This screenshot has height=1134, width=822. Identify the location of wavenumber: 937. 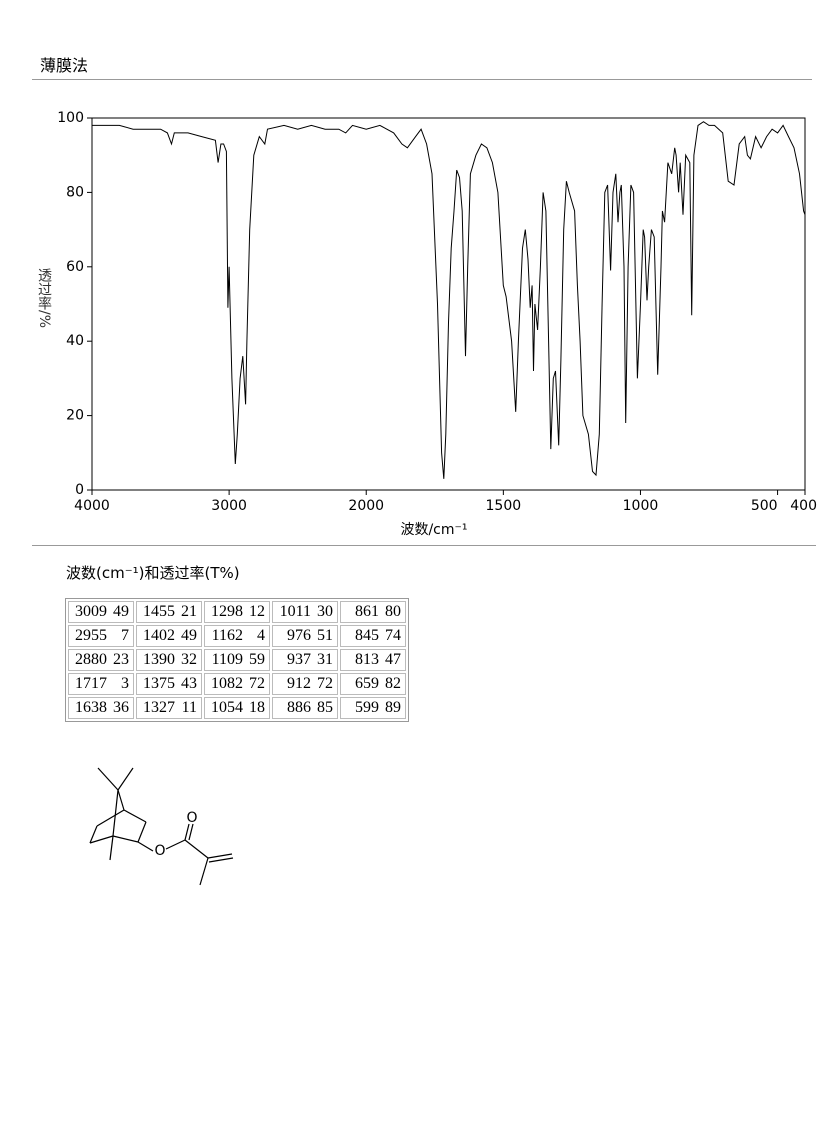
(299, 659).